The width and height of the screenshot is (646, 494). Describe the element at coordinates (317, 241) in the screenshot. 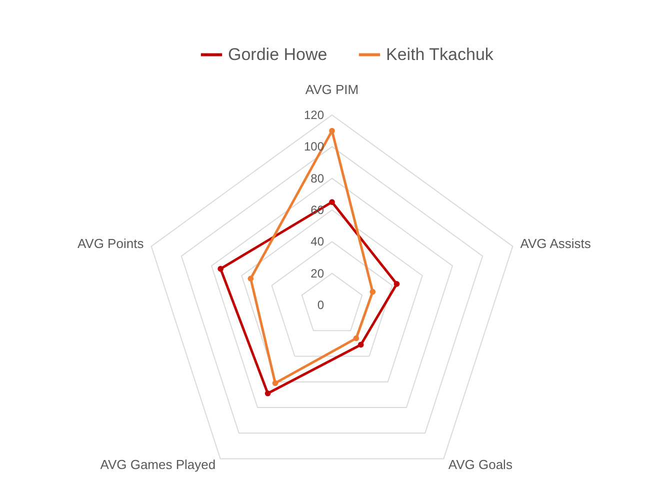

I see `y-tick-label: 40` at that location.